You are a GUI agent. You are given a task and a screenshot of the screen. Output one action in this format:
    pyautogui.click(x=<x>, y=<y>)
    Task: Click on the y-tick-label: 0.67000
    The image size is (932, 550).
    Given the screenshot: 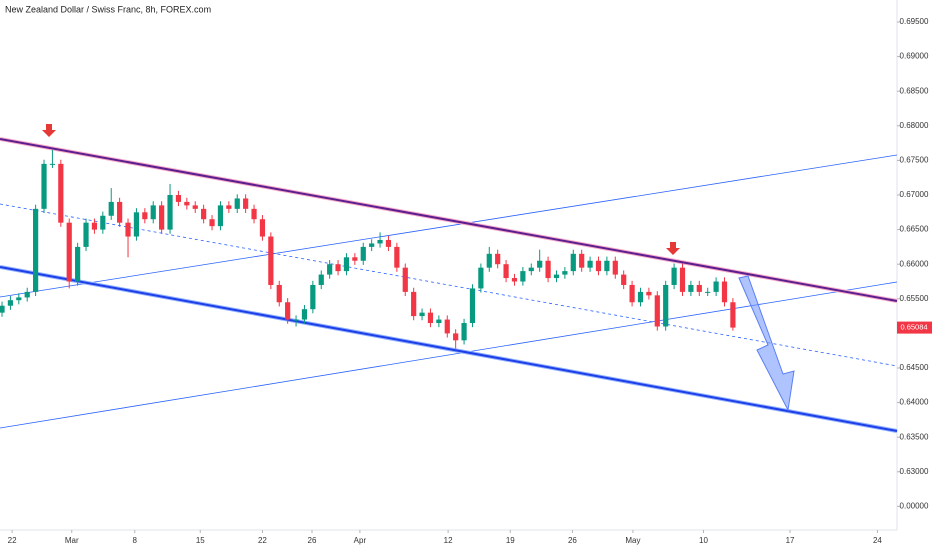 What is the action you would take?
    pyautogui.click(x=914, y=194)
    